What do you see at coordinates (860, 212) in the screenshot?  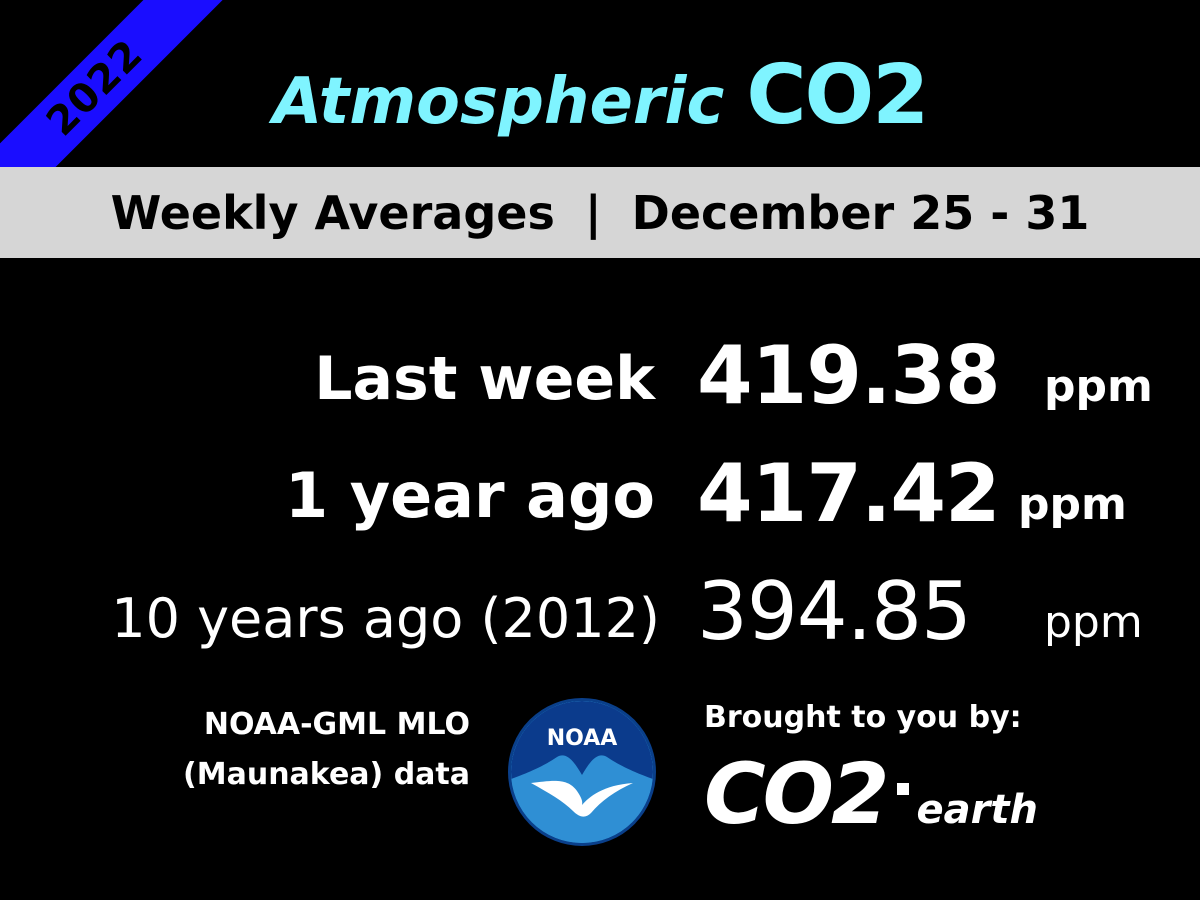 I see `subtitle-right: December 25 - 31` at bounding box center [860, 212].